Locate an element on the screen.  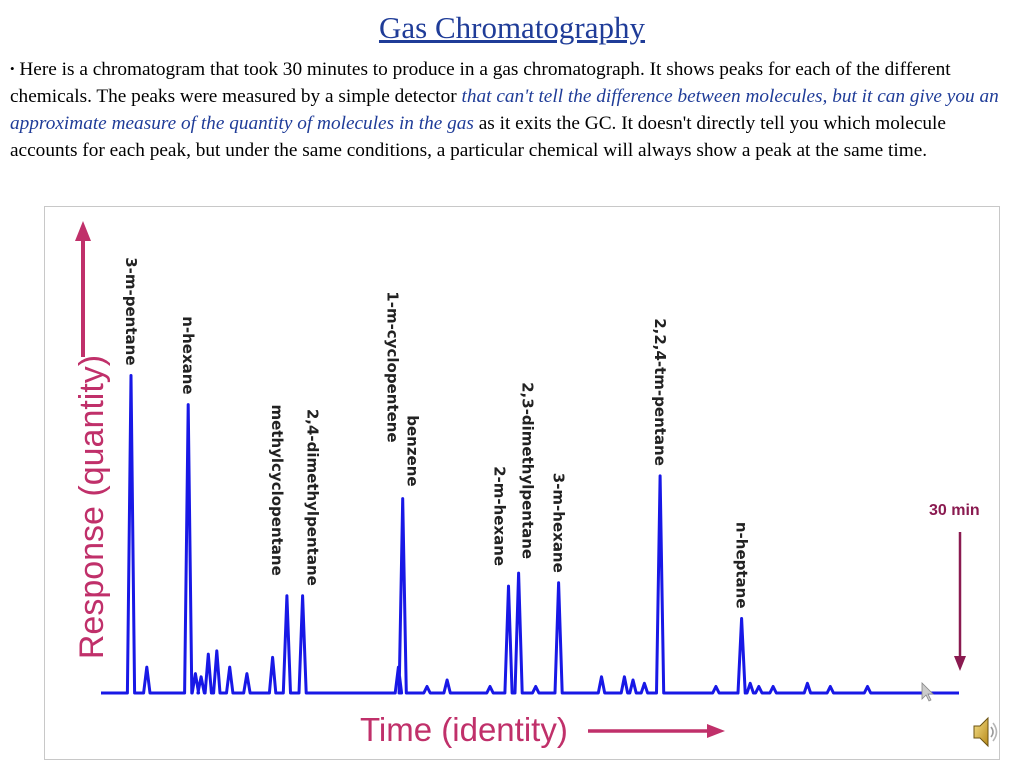
cursor-icon is located at coordinates (927, 692).